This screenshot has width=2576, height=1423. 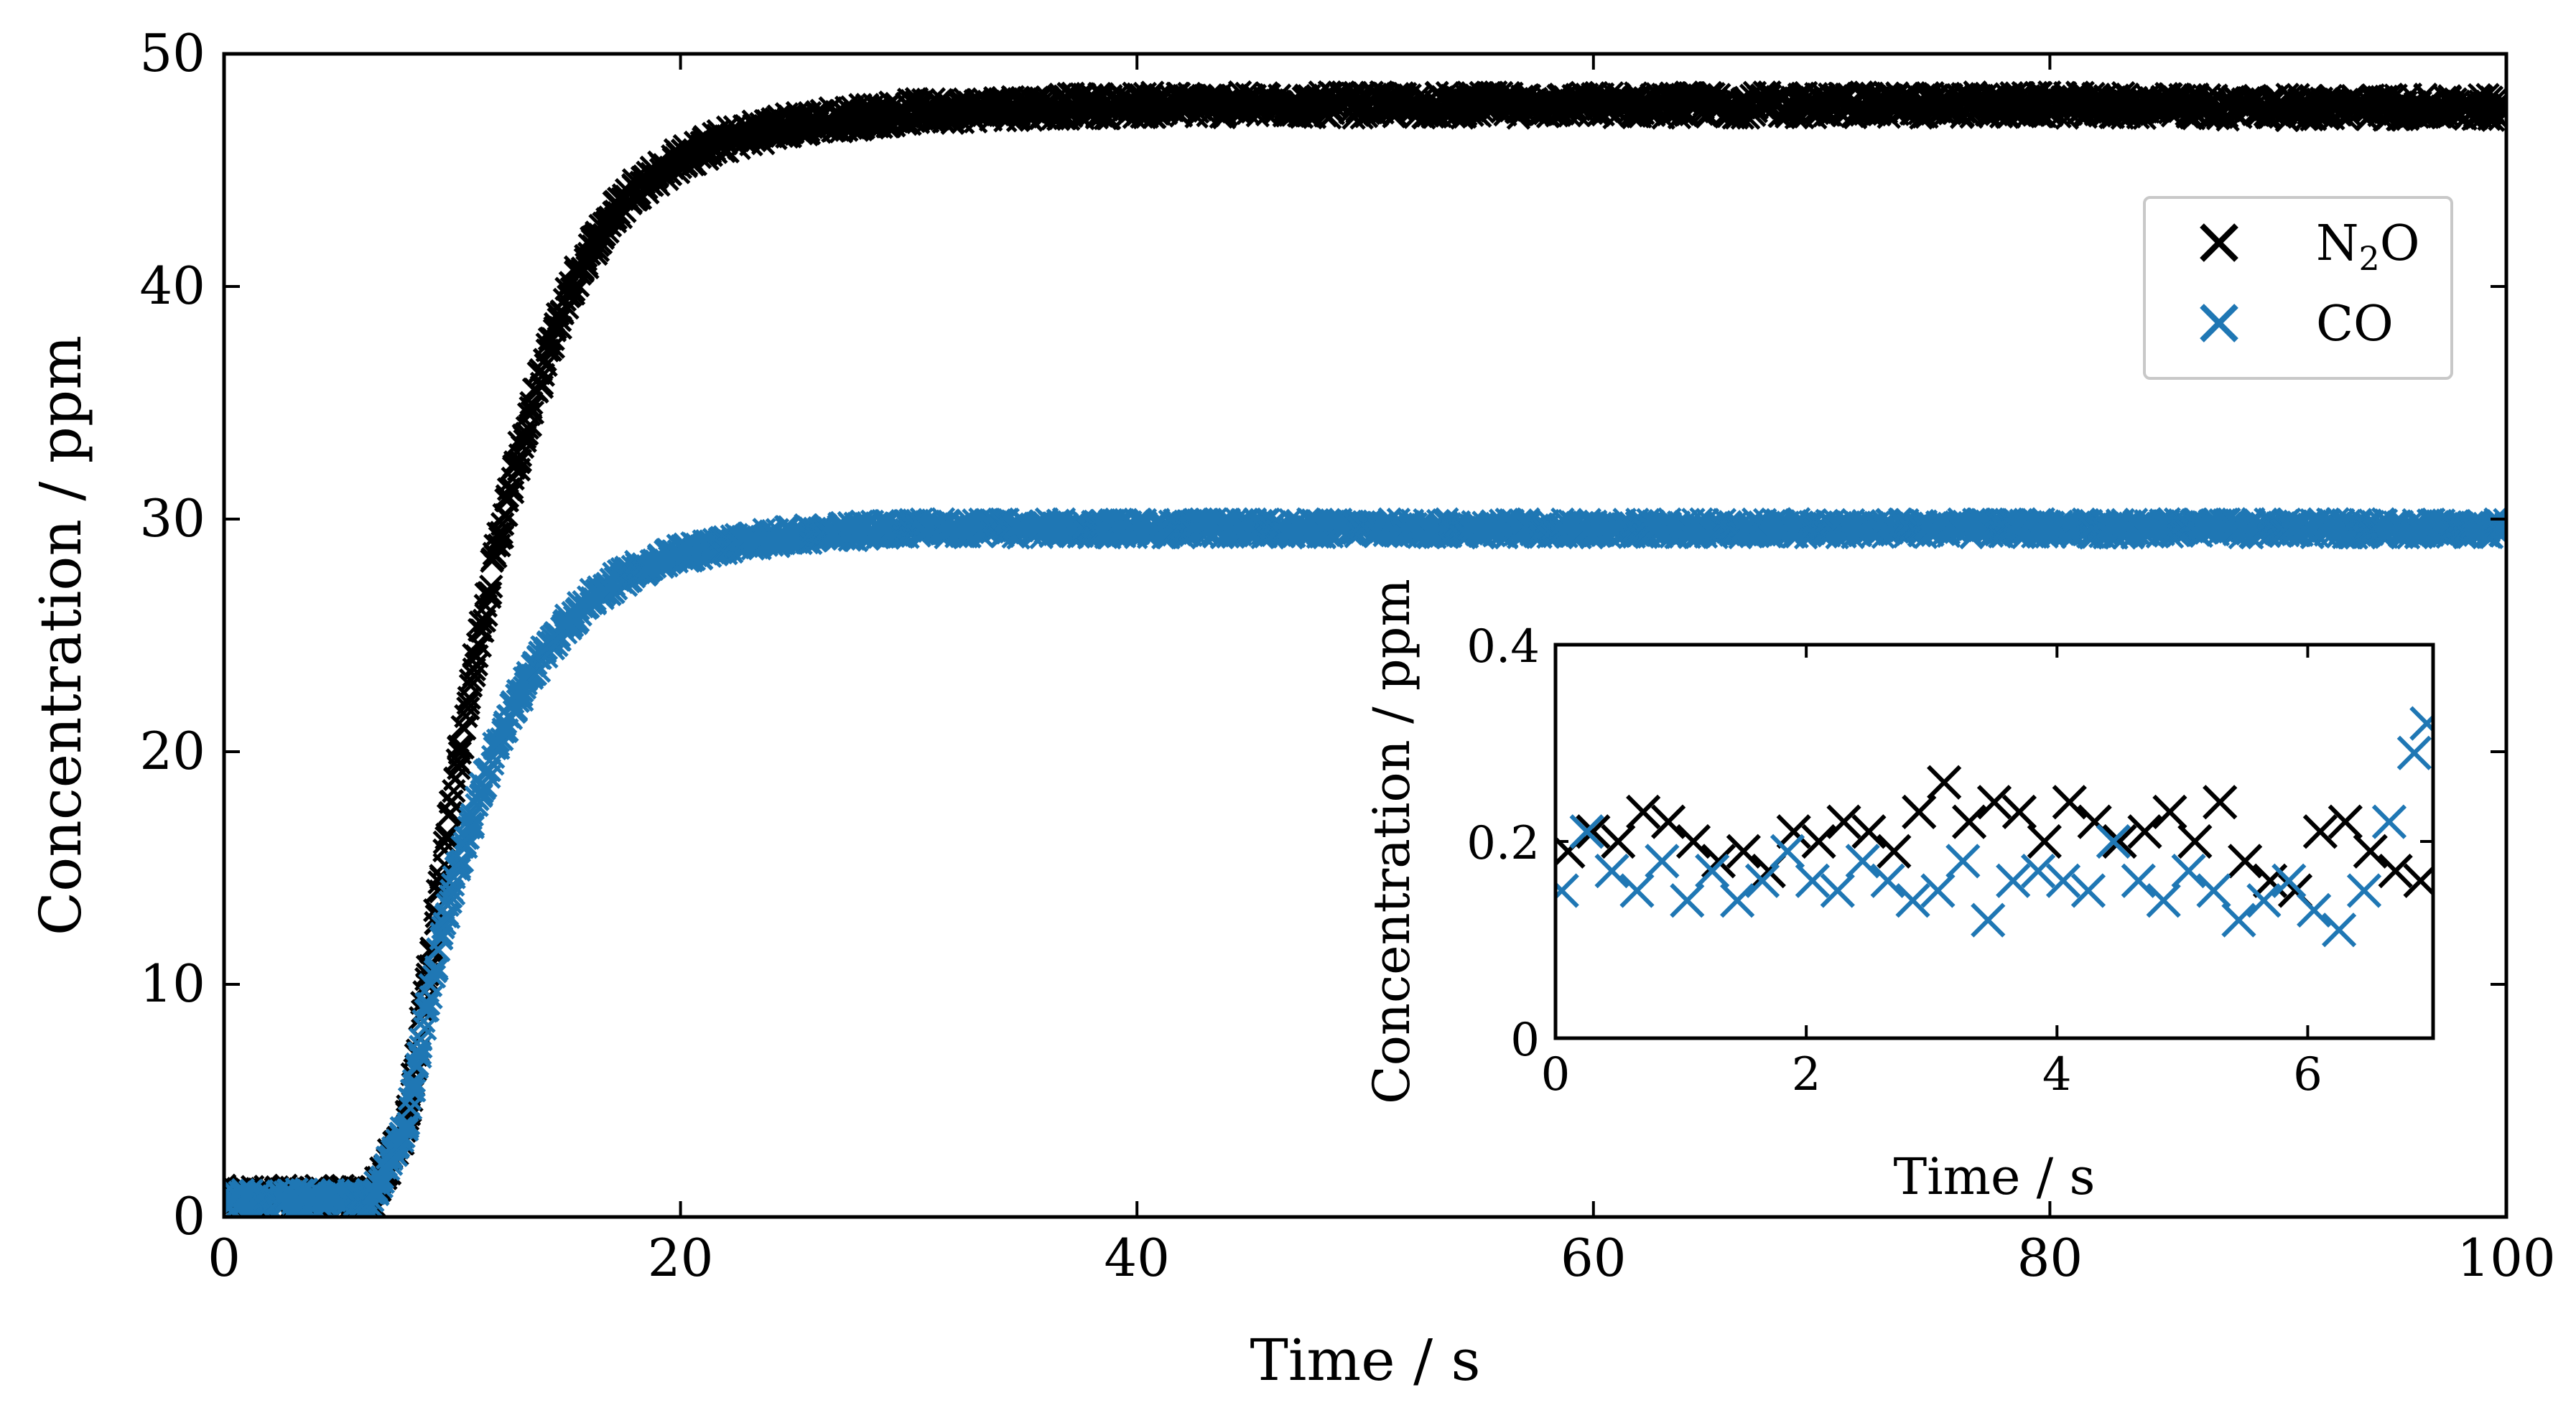 I want to click on x-tick-label: 40, so click(x=1137, y=1258).